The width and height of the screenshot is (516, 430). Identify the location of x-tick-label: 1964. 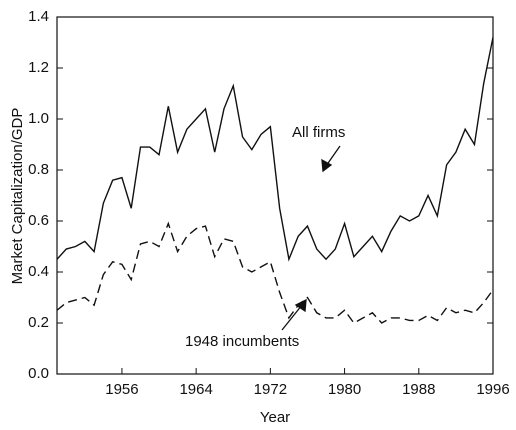
(195, 389).